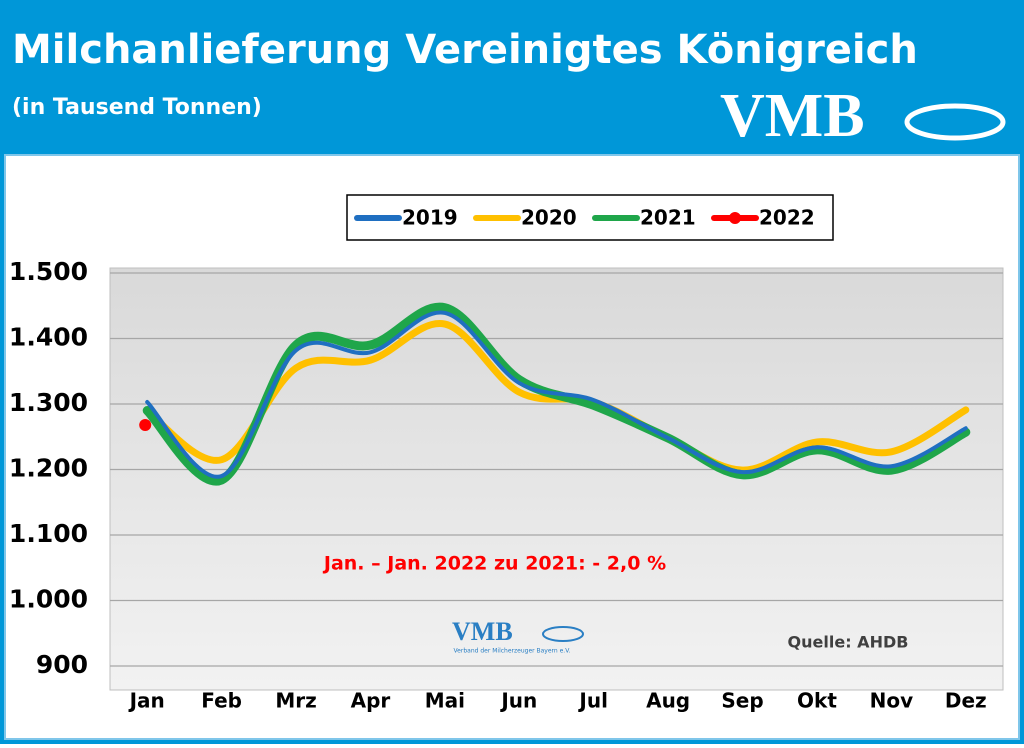 The width and height of the screenshot is (1024, 748). Describe the element at coordinates (48, 271) in the screenshot. I see `y-tick-label: 1.500` at that location.